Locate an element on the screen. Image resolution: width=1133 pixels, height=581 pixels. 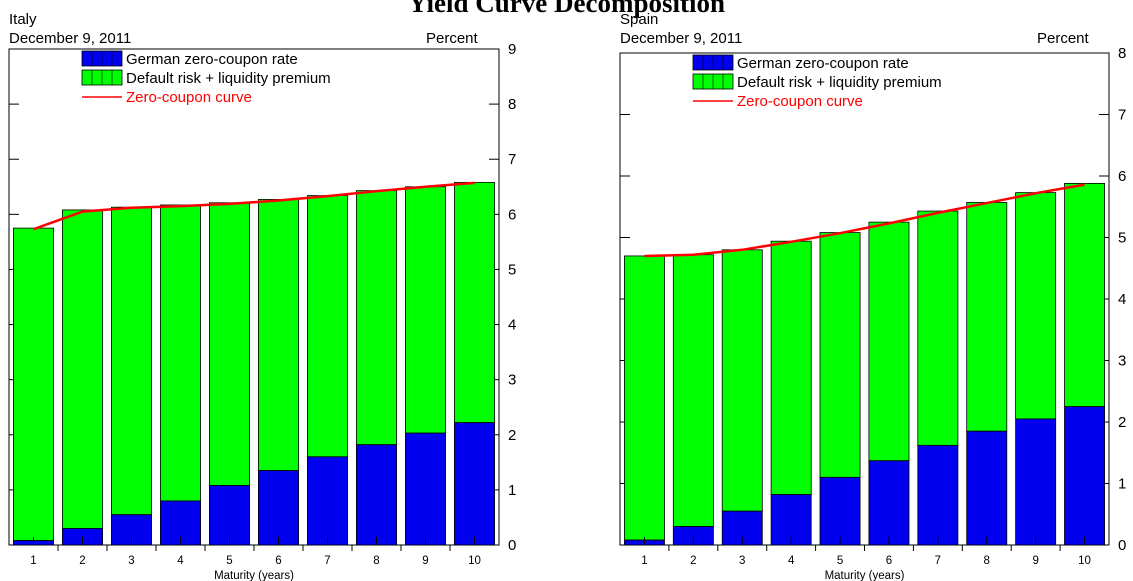
spain-xtick-label: 9 is located at coordinates (1035, 561).